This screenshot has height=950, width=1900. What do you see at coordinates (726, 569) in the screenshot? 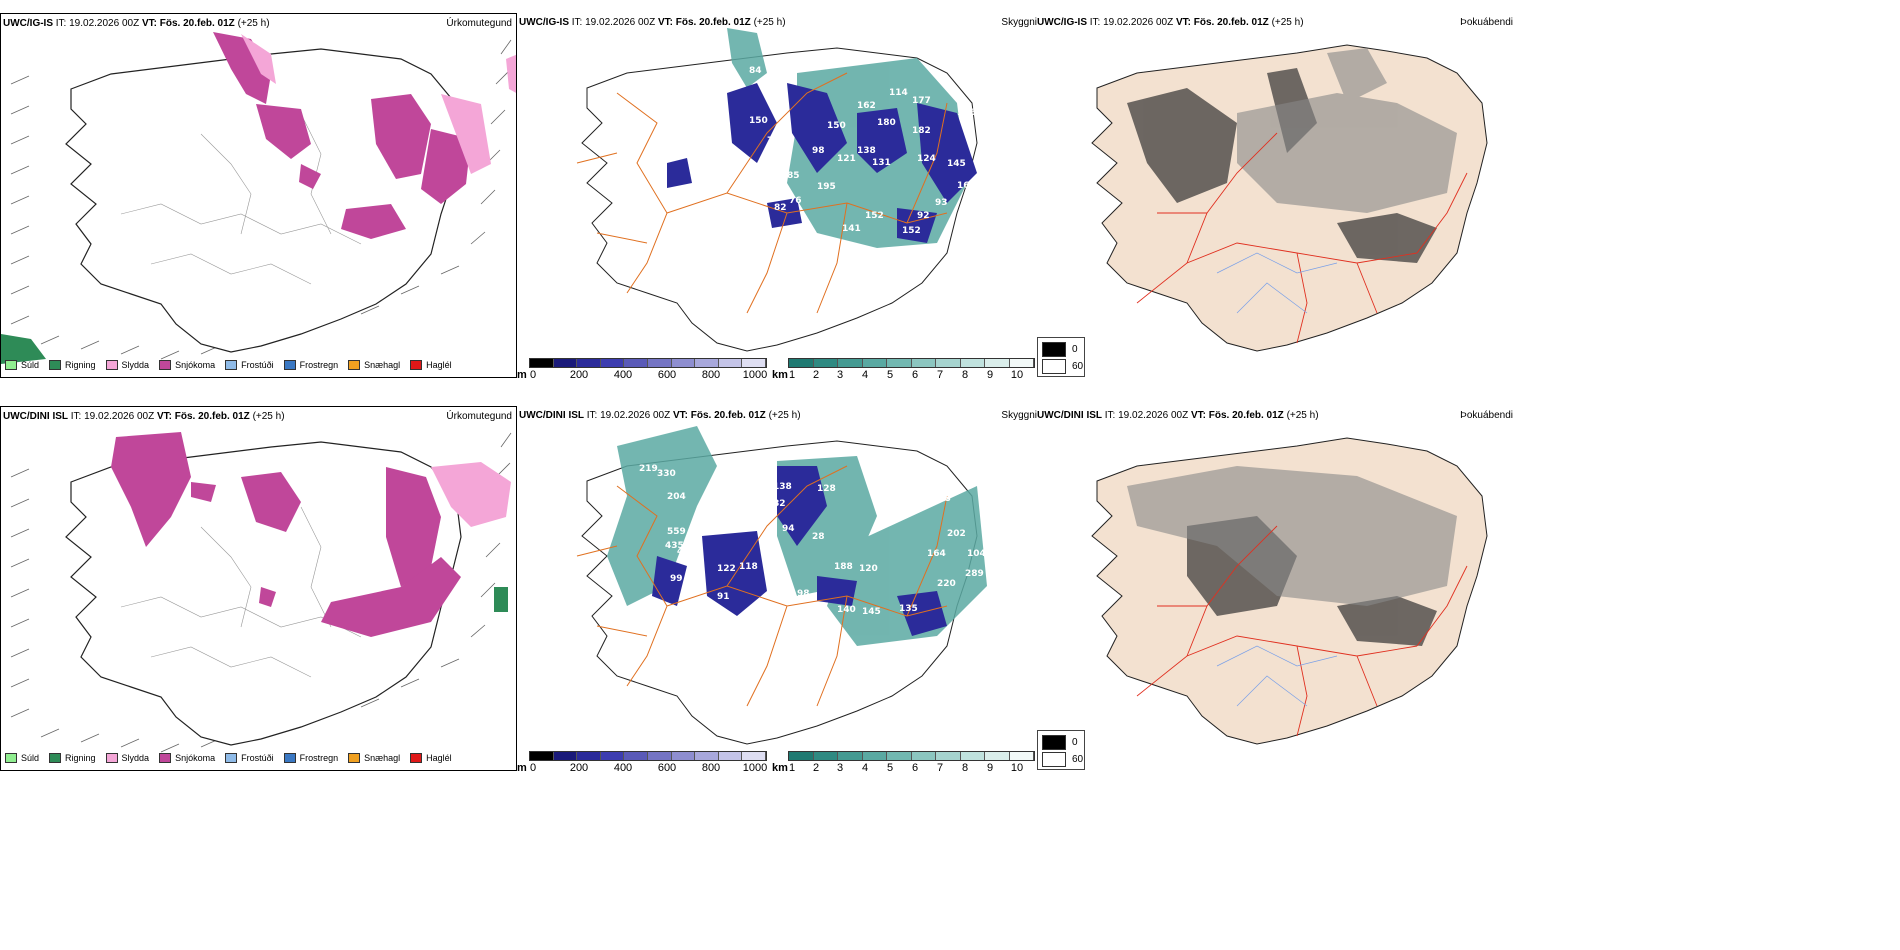
I see `ceiling-label: 122` at bounding box center [726, 569].